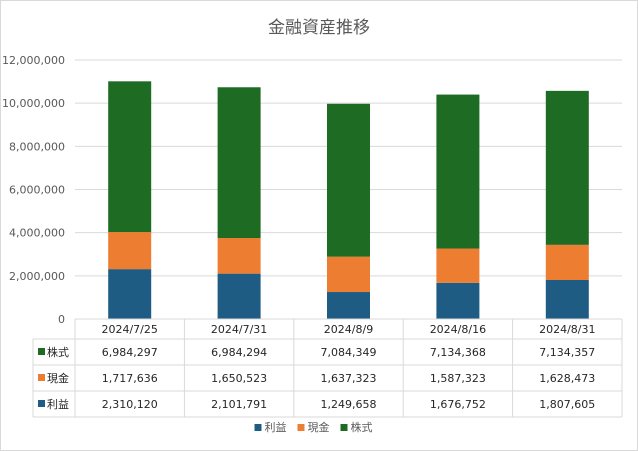 This screenshot has width=638, height=451. What do you see at coordinates (61, 319) in the screenshot?
I see `y-tick-label: 0` at bounding box center [61, 319].